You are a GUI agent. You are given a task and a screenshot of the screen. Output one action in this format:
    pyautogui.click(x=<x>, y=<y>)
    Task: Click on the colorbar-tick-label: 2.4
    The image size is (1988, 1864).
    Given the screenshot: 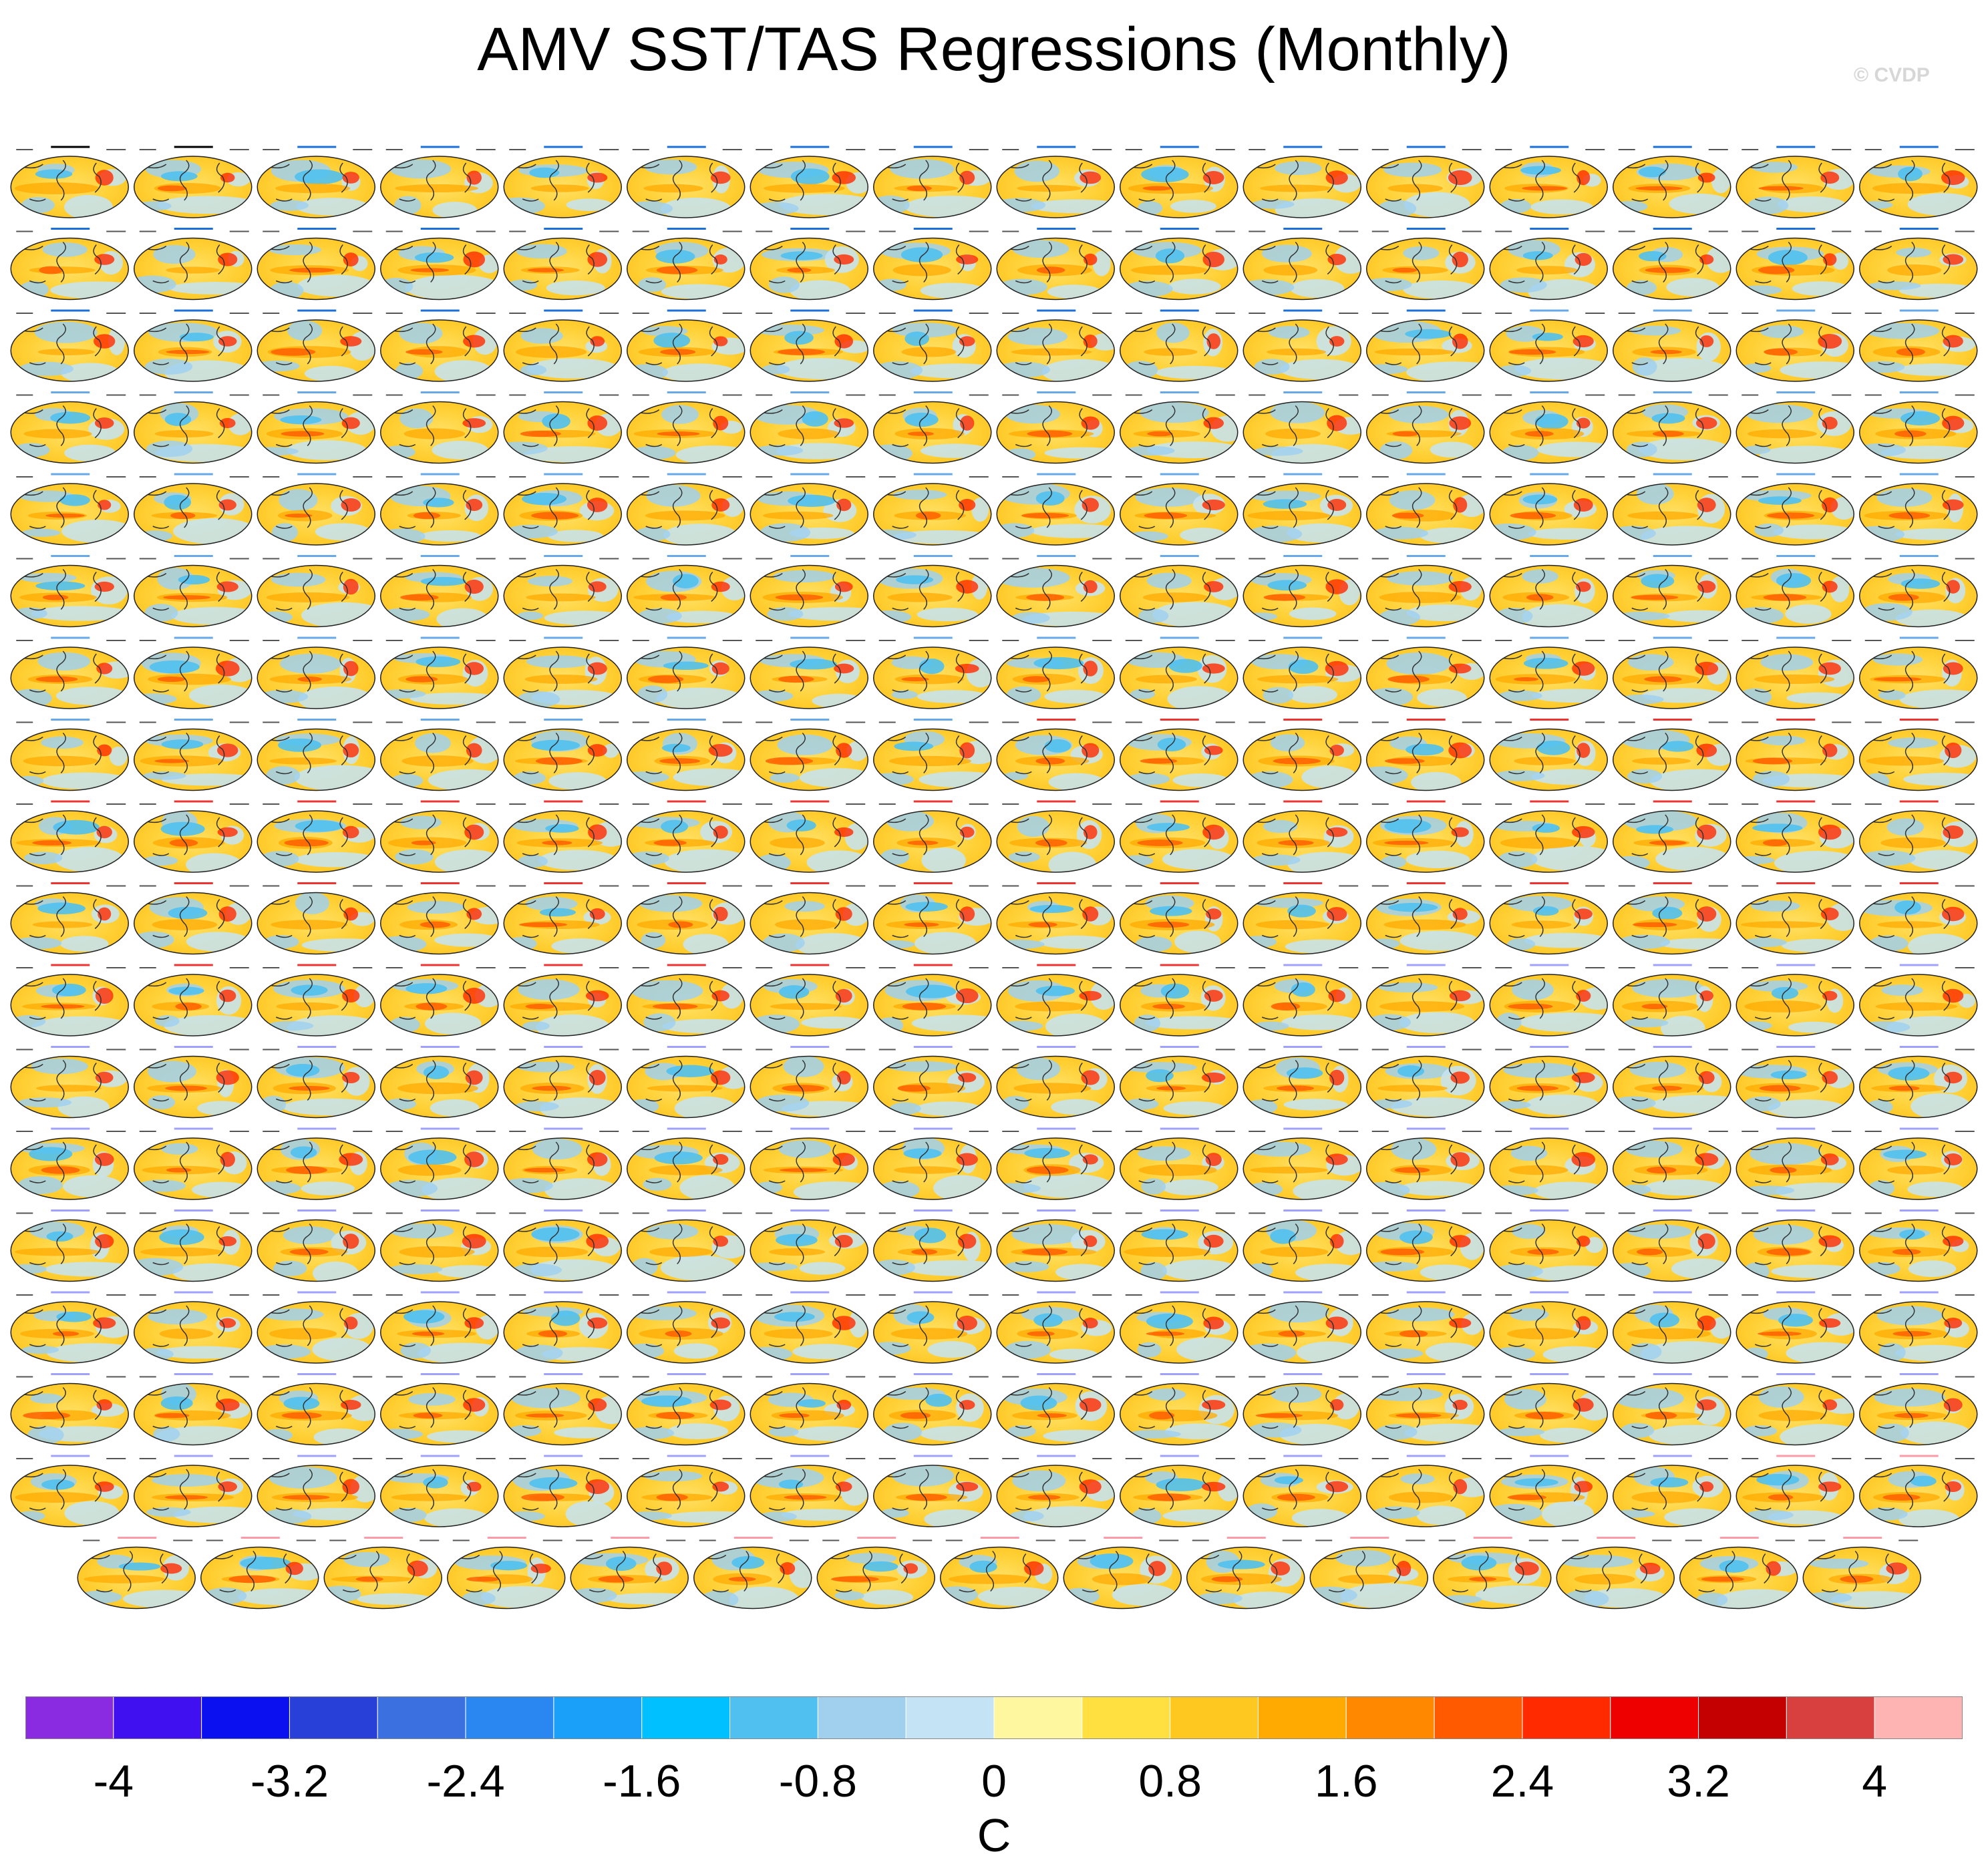 What is the action you would take?
    pyautogui.click(x=1522, y=1781)
    